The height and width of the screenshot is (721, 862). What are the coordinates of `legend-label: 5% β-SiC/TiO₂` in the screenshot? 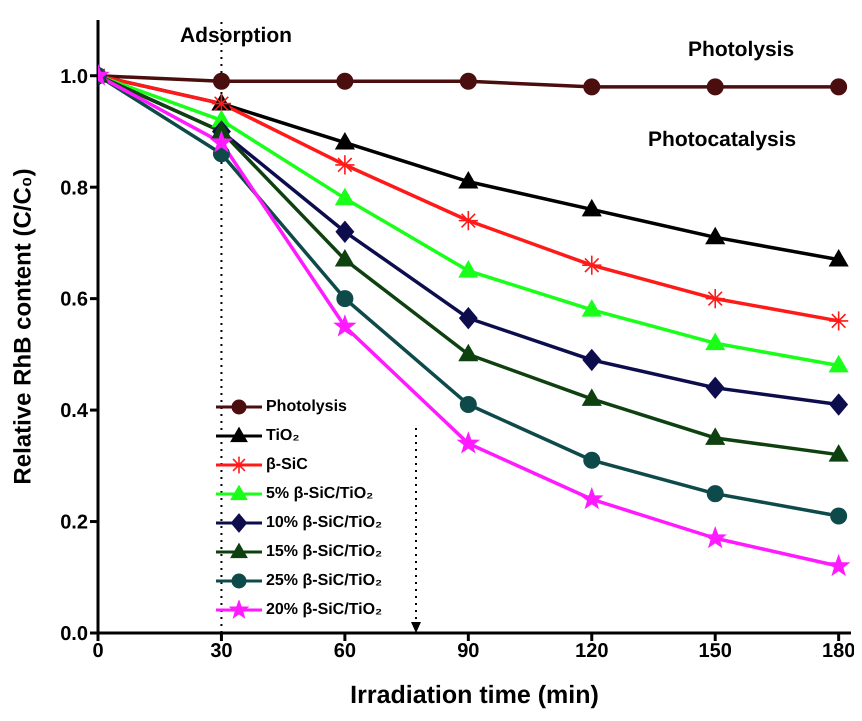 It's located at (320, 493).